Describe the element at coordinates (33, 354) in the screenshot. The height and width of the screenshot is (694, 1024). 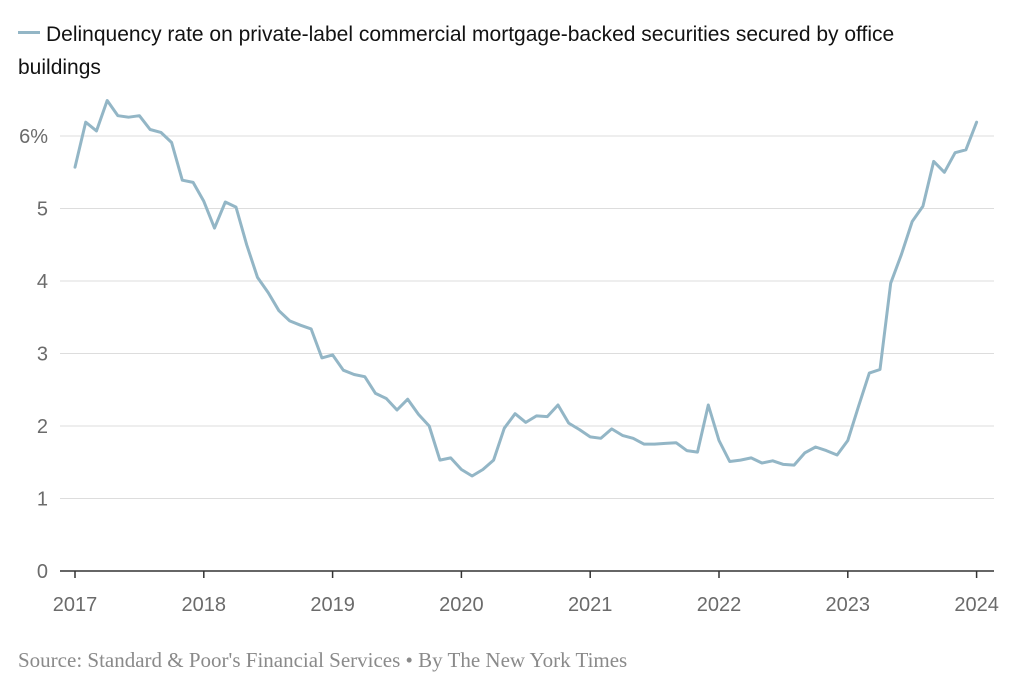
I see `y-axis: 0 1 2 3 4 5 6%` at that location.